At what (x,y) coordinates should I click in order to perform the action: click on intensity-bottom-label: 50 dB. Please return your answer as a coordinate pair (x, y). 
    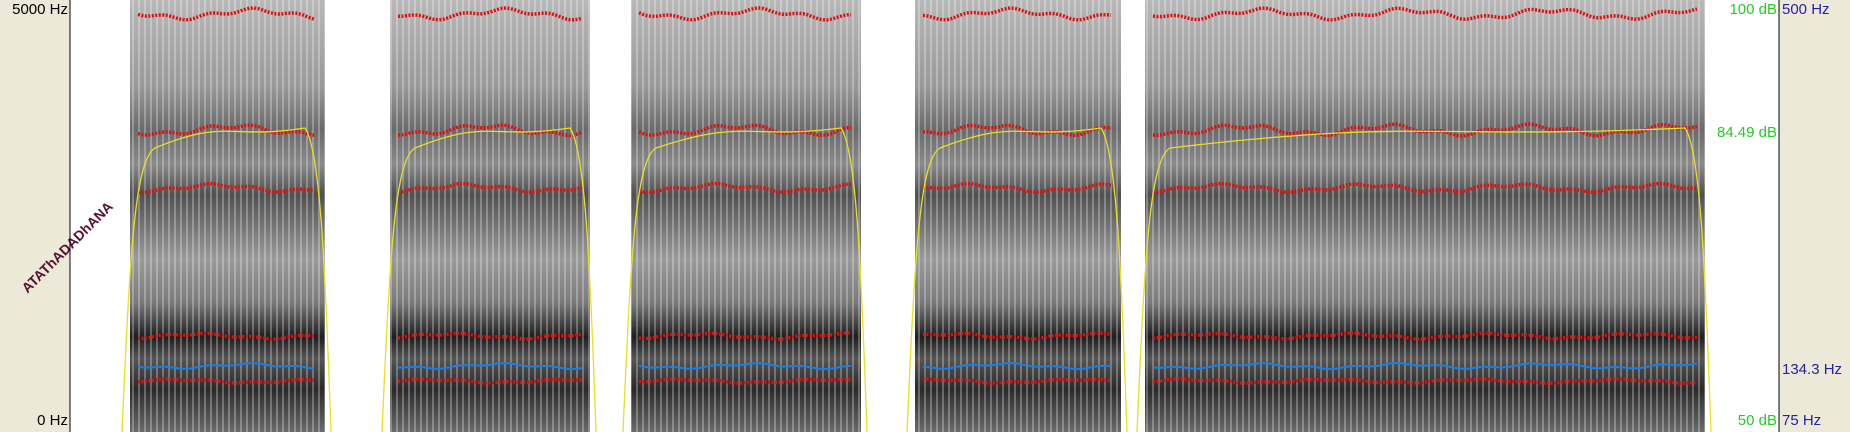
    Looking at the image, I should click on (1757, 420).